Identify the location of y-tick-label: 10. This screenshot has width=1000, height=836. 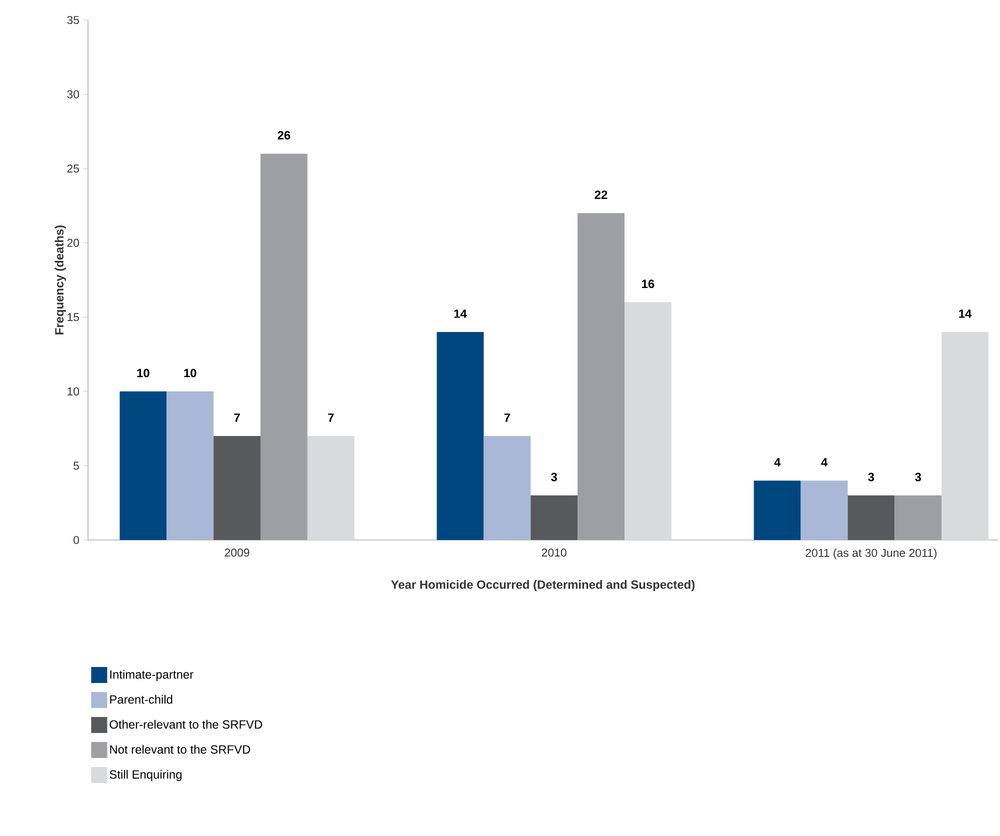
(74, 391).